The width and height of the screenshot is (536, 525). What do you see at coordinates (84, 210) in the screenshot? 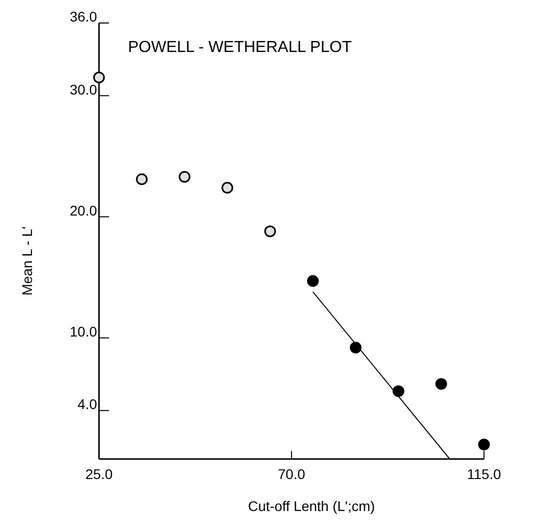
I see `y-tick-label: 20.0` at bounding box center [84, 210].